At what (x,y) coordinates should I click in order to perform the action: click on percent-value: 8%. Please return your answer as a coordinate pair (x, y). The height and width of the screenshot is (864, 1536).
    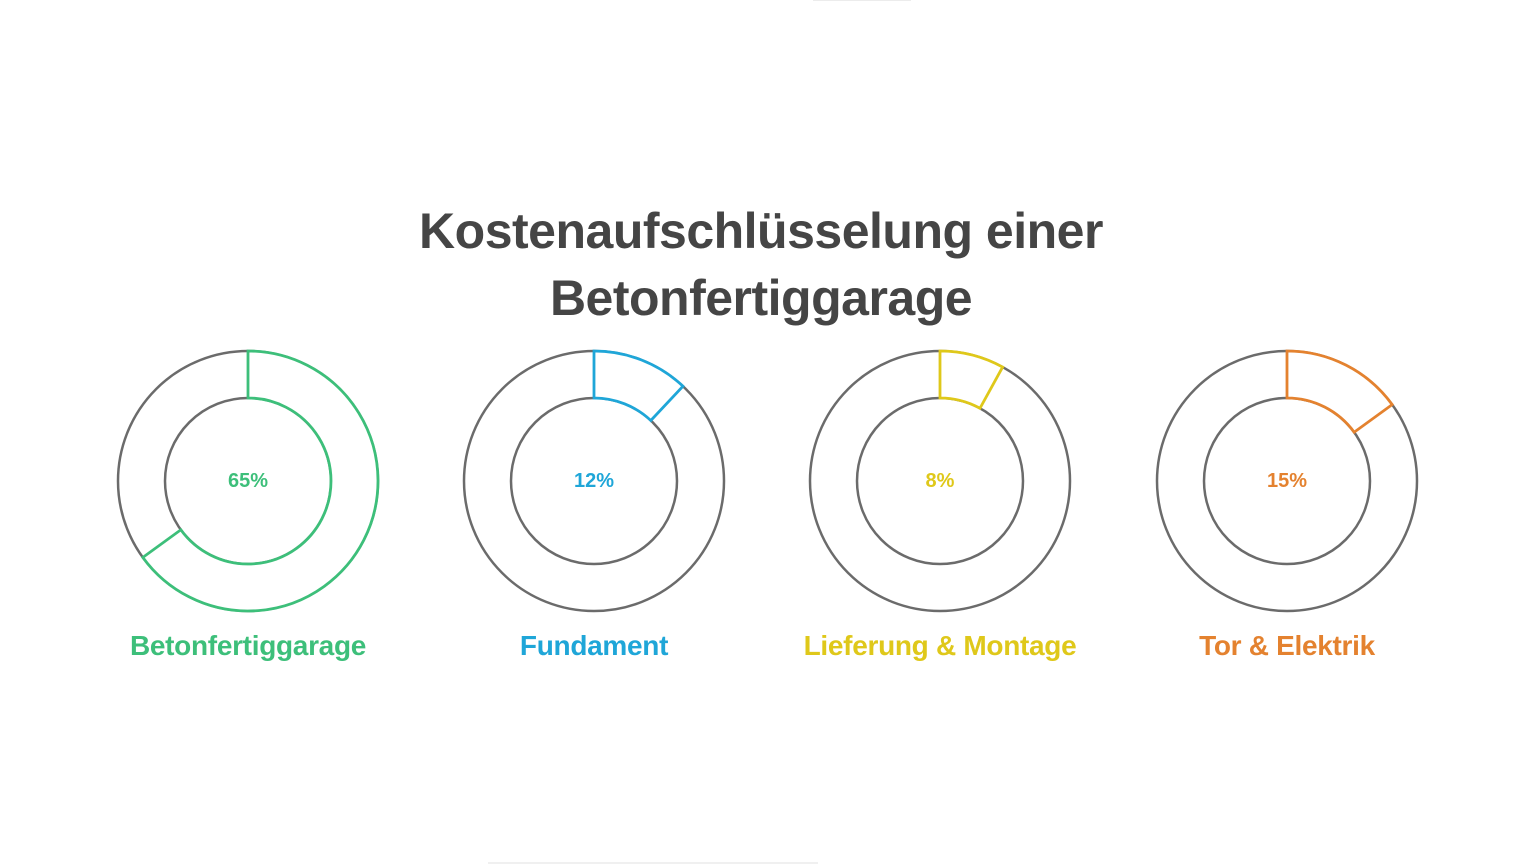
    Looking at the image, I should click on (940, 480).